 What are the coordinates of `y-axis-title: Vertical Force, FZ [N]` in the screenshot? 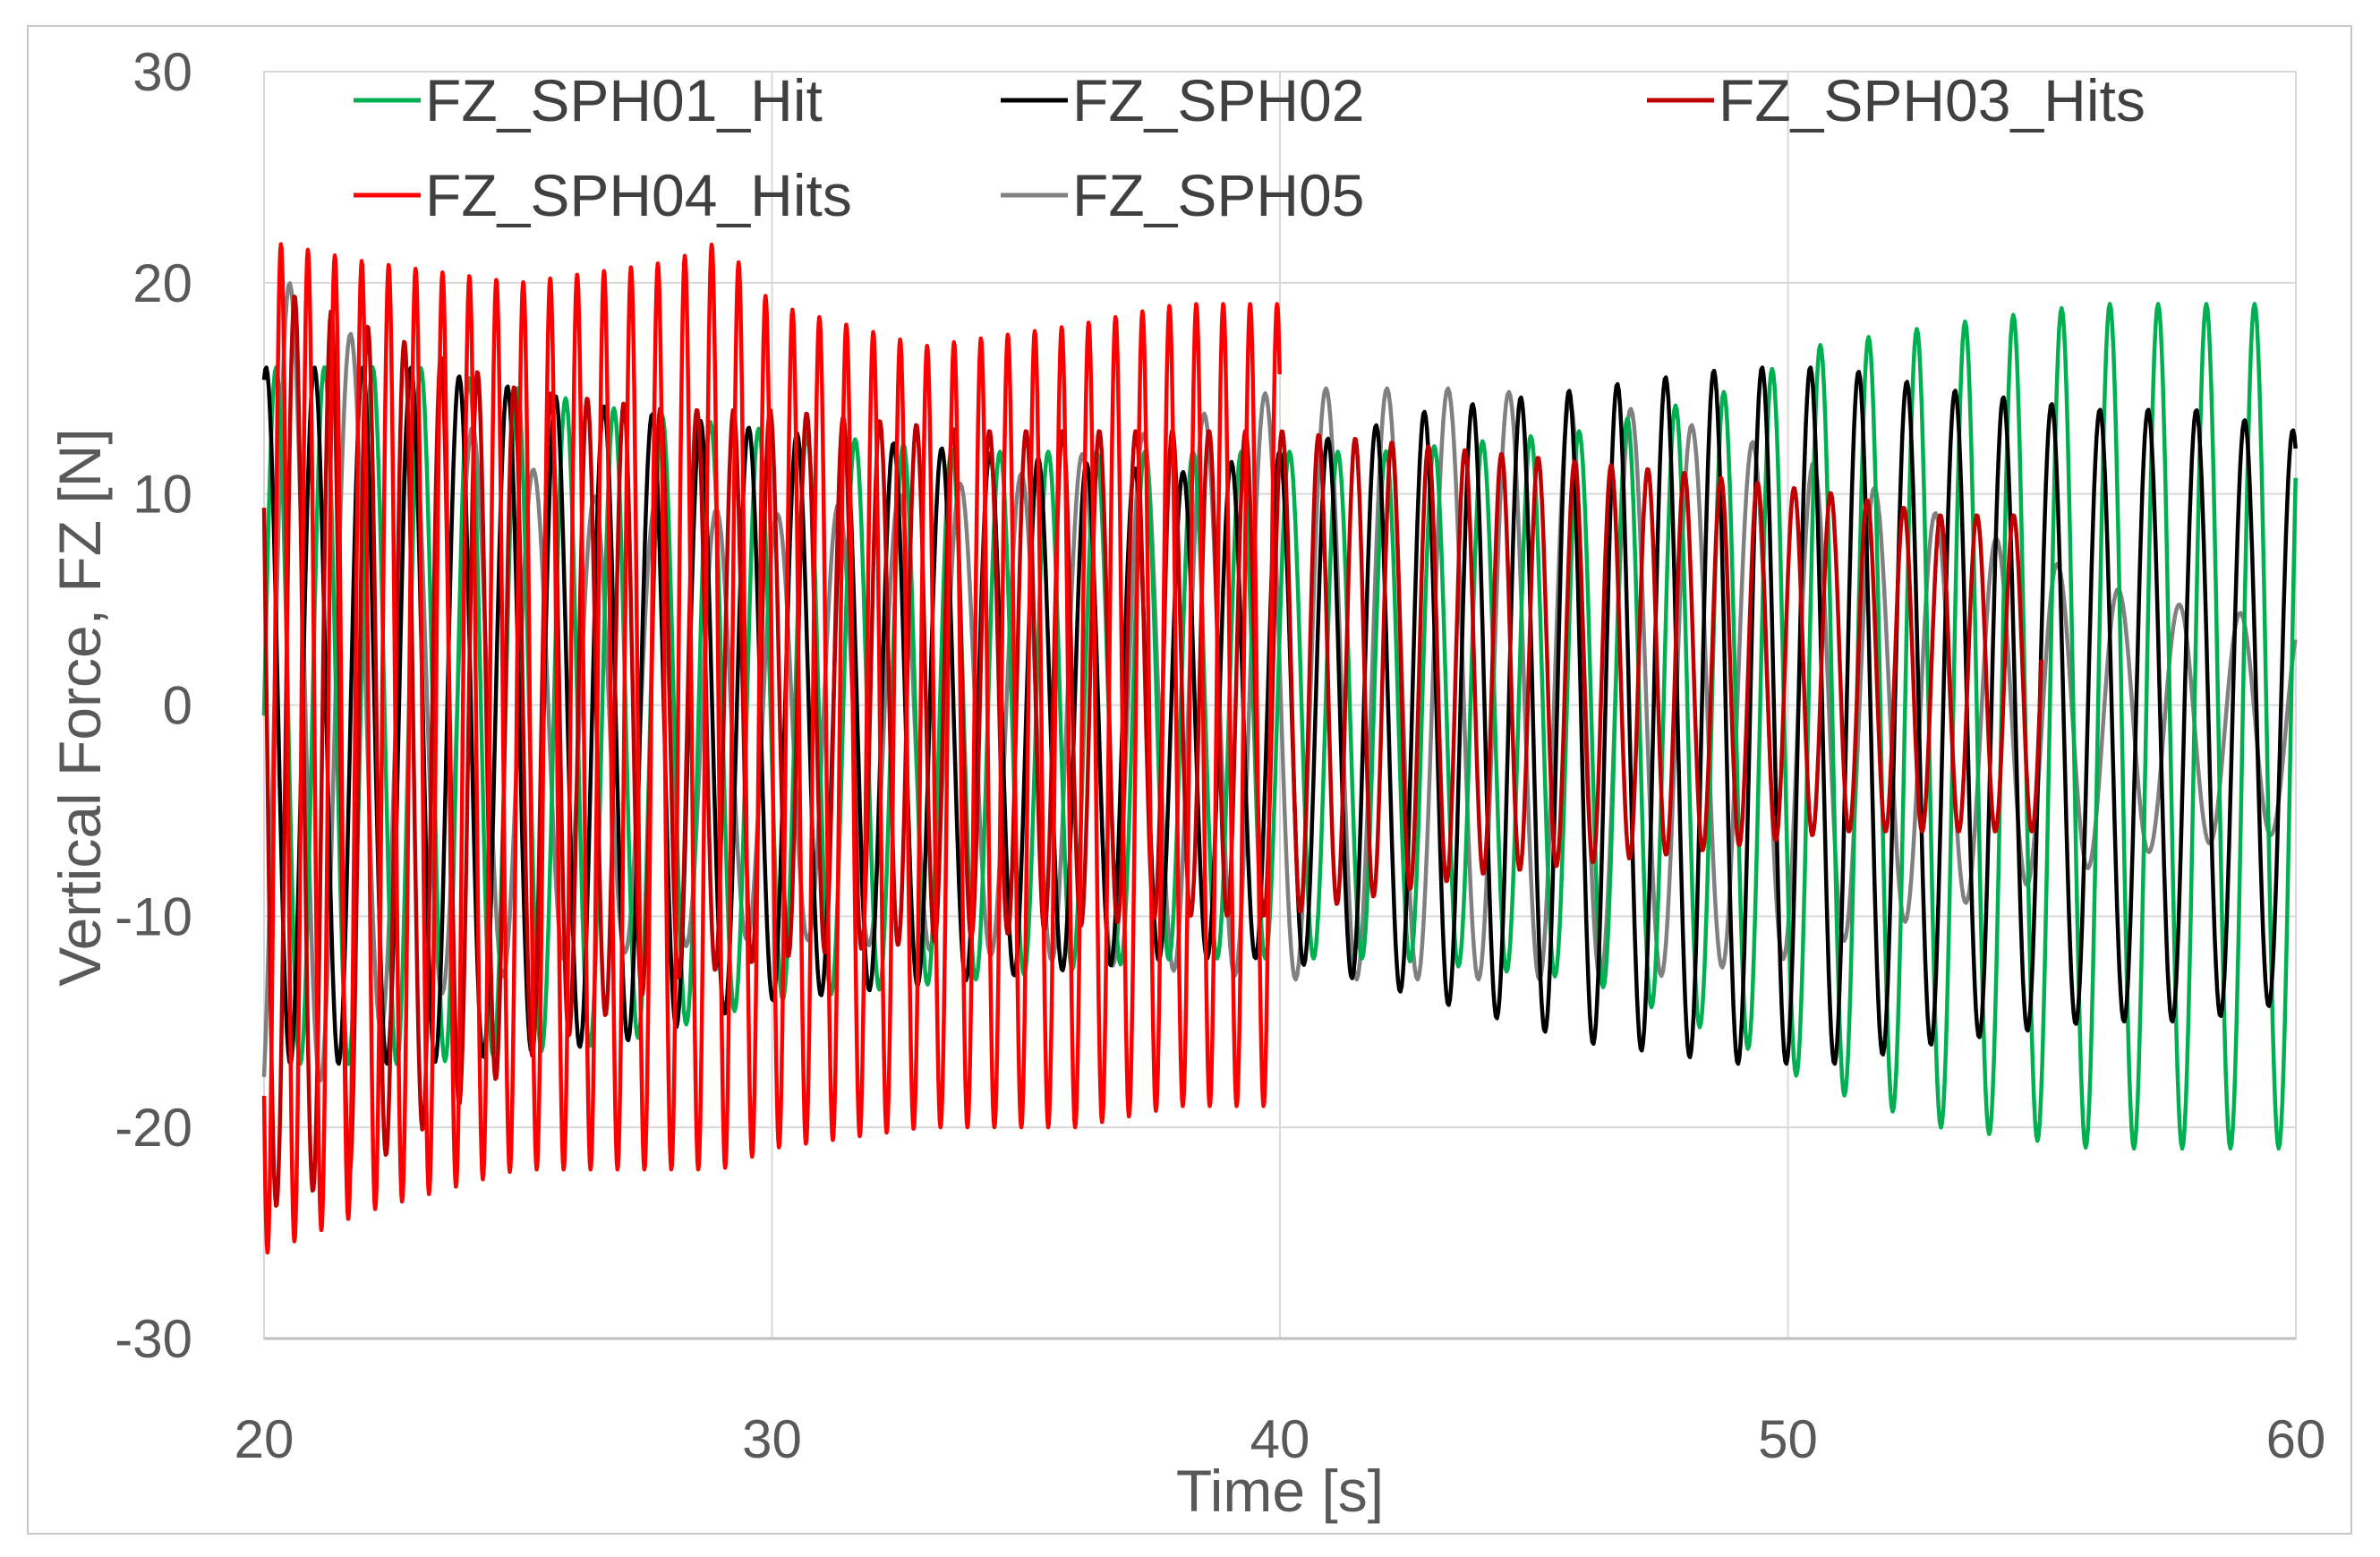 It's located at (80, 707).